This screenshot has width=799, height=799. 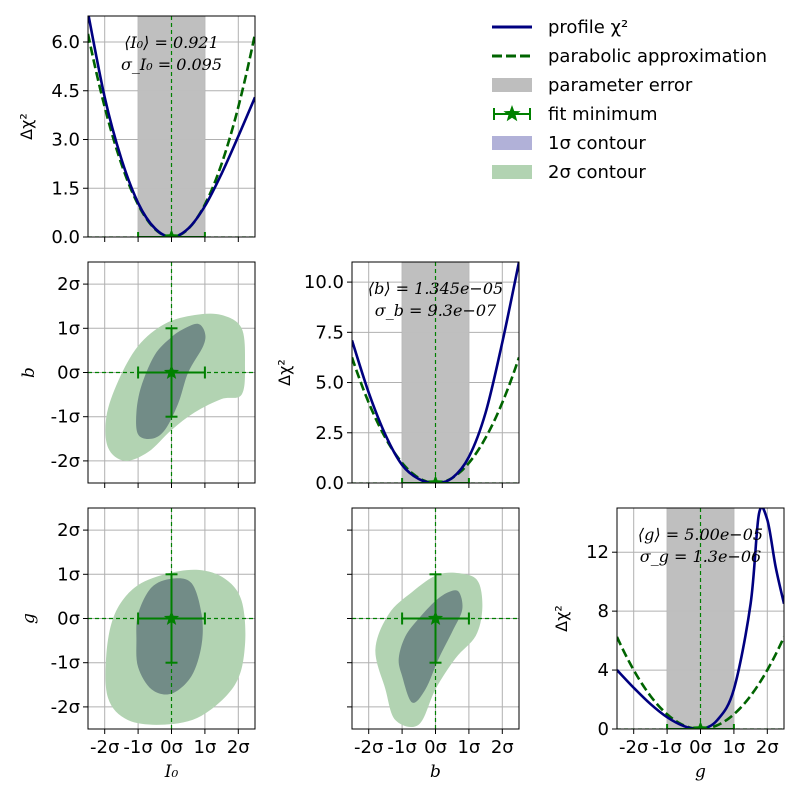 I want to click on mean-annotation: ⟨I₀⟩ = 0.921, so click(x=171, y=42).